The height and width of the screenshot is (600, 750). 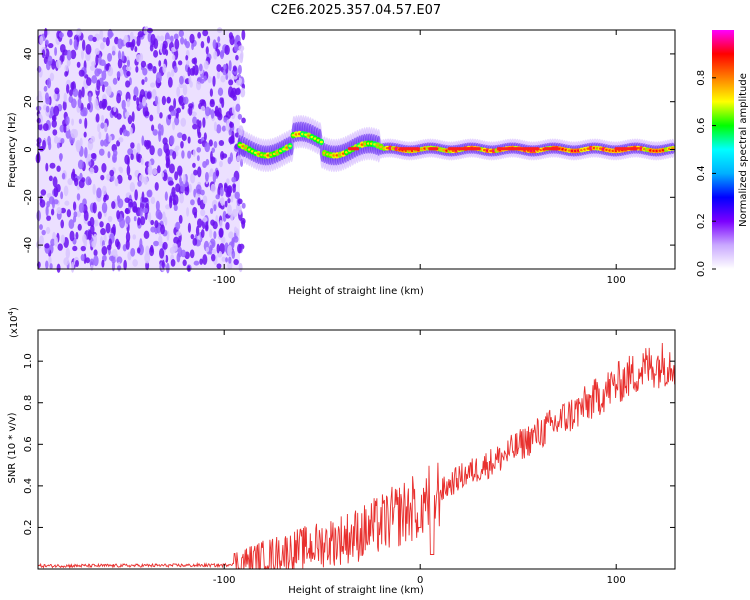 I want to click on colorbar-label: Normalized spectral amplitude, so click(x=743, y=150).